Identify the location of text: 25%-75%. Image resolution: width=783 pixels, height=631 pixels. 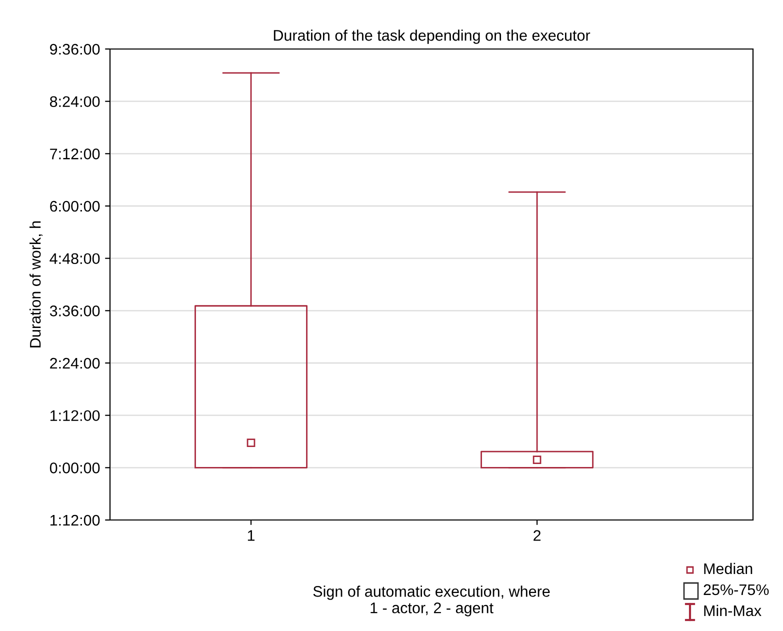
(736, 590).